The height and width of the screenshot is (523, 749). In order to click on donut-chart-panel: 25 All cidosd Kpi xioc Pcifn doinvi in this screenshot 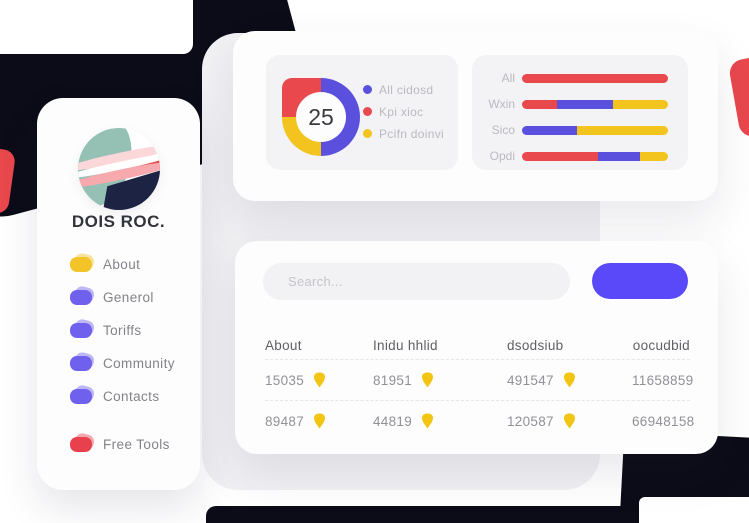, I will do `click(362, 112)`.